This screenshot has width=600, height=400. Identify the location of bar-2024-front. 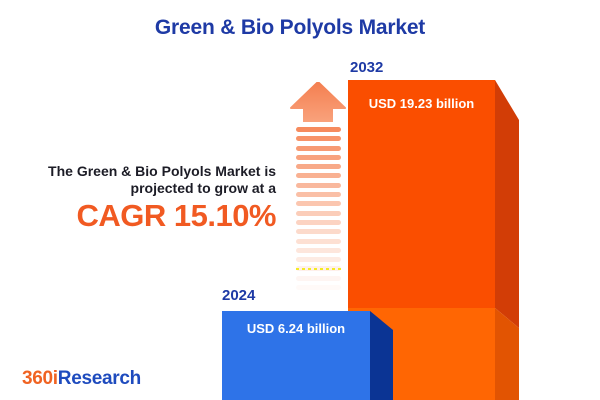
(296, 355).